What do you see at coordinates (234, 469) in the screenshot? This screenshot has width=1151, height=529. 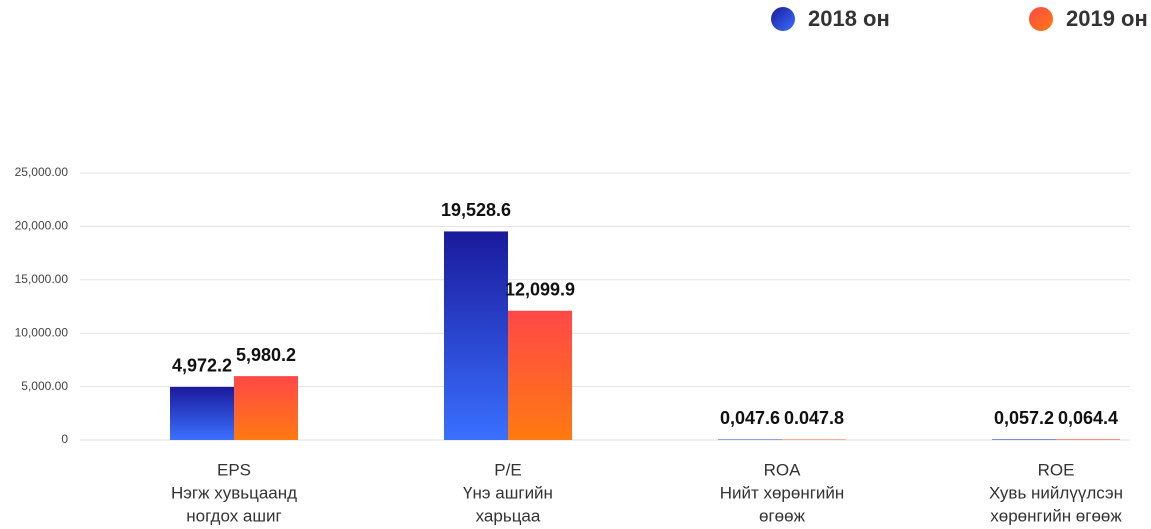 I see `x-tick-label: EPS` at bounding box center [234, 469].